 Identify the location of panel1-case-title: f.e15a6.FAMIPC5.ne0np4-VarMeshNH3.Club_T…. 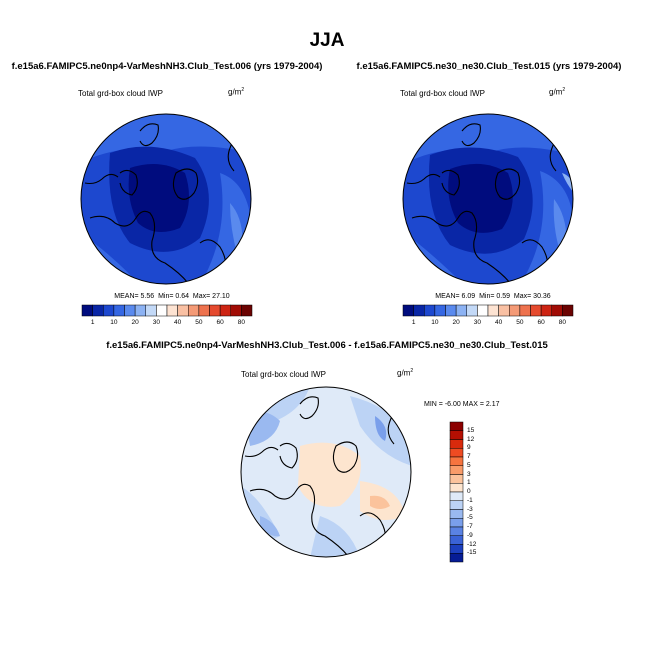
(167, 66).